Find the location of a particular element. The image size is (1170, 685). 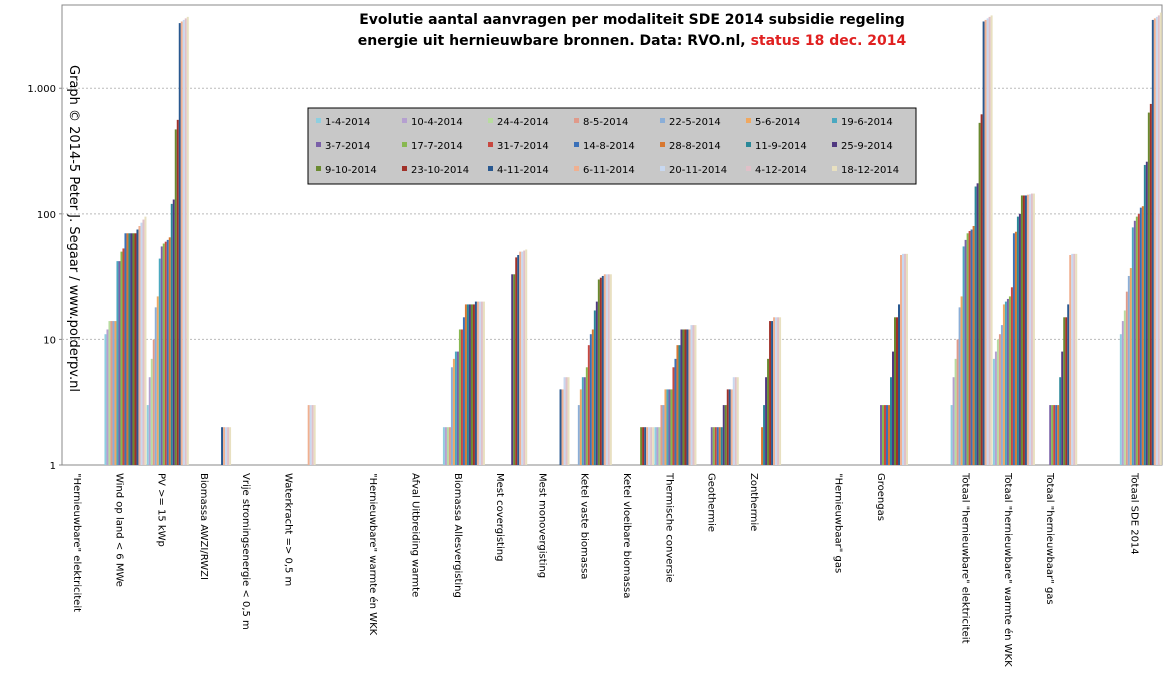

x-tick-label: Ketel vaste biomassa is located at coordinates (584, 526).